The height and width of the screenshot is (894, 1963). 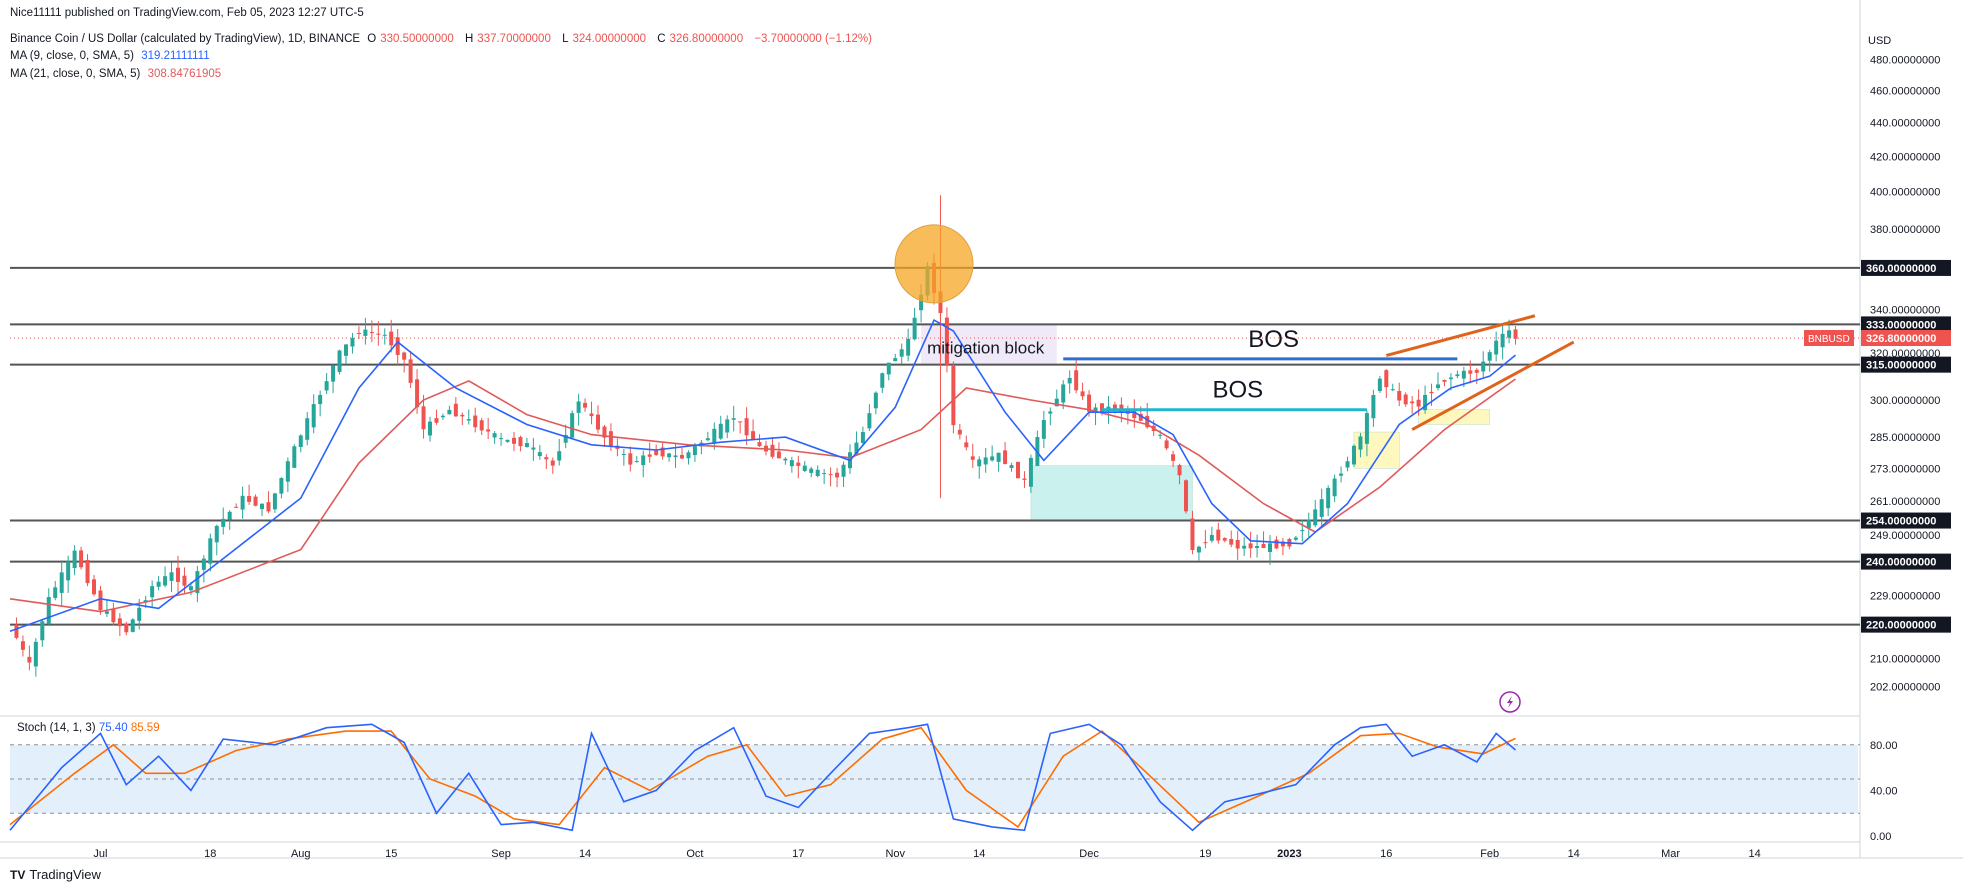 I want to click on ma9-label: MA (9, close, 0, SMA, 5), so click(x=72, y=56).